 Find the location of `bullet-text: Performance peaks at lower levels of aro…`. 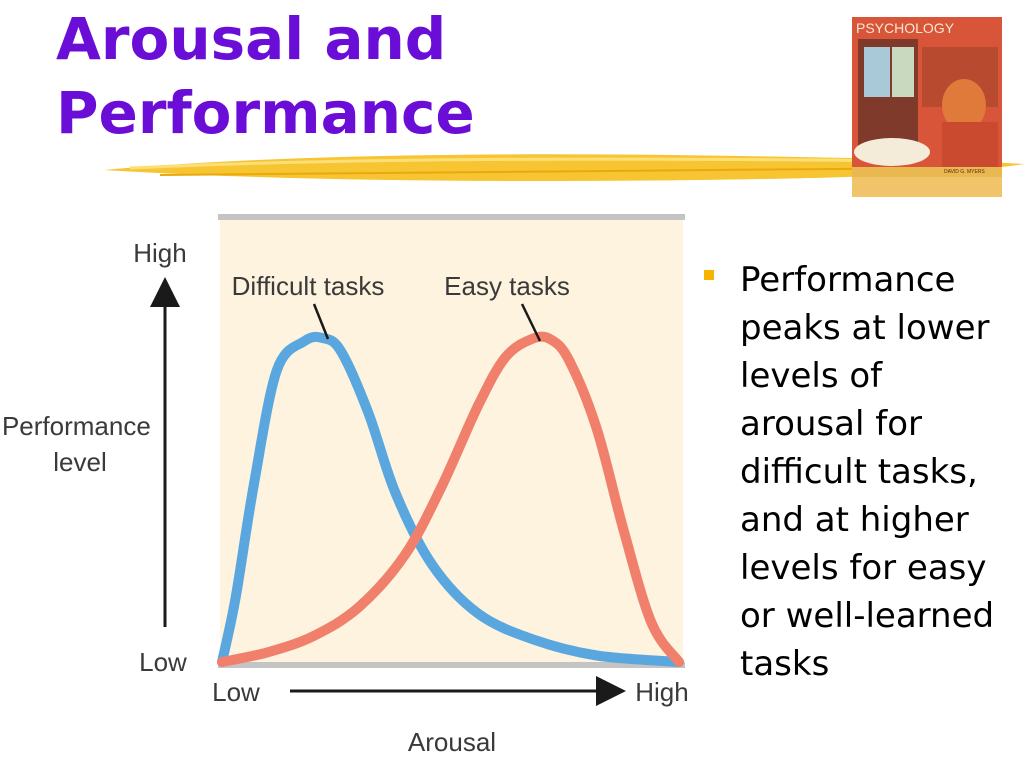

bullet-text: Performance peaks at lower levels of aro… is located at coordinates (867, 472).